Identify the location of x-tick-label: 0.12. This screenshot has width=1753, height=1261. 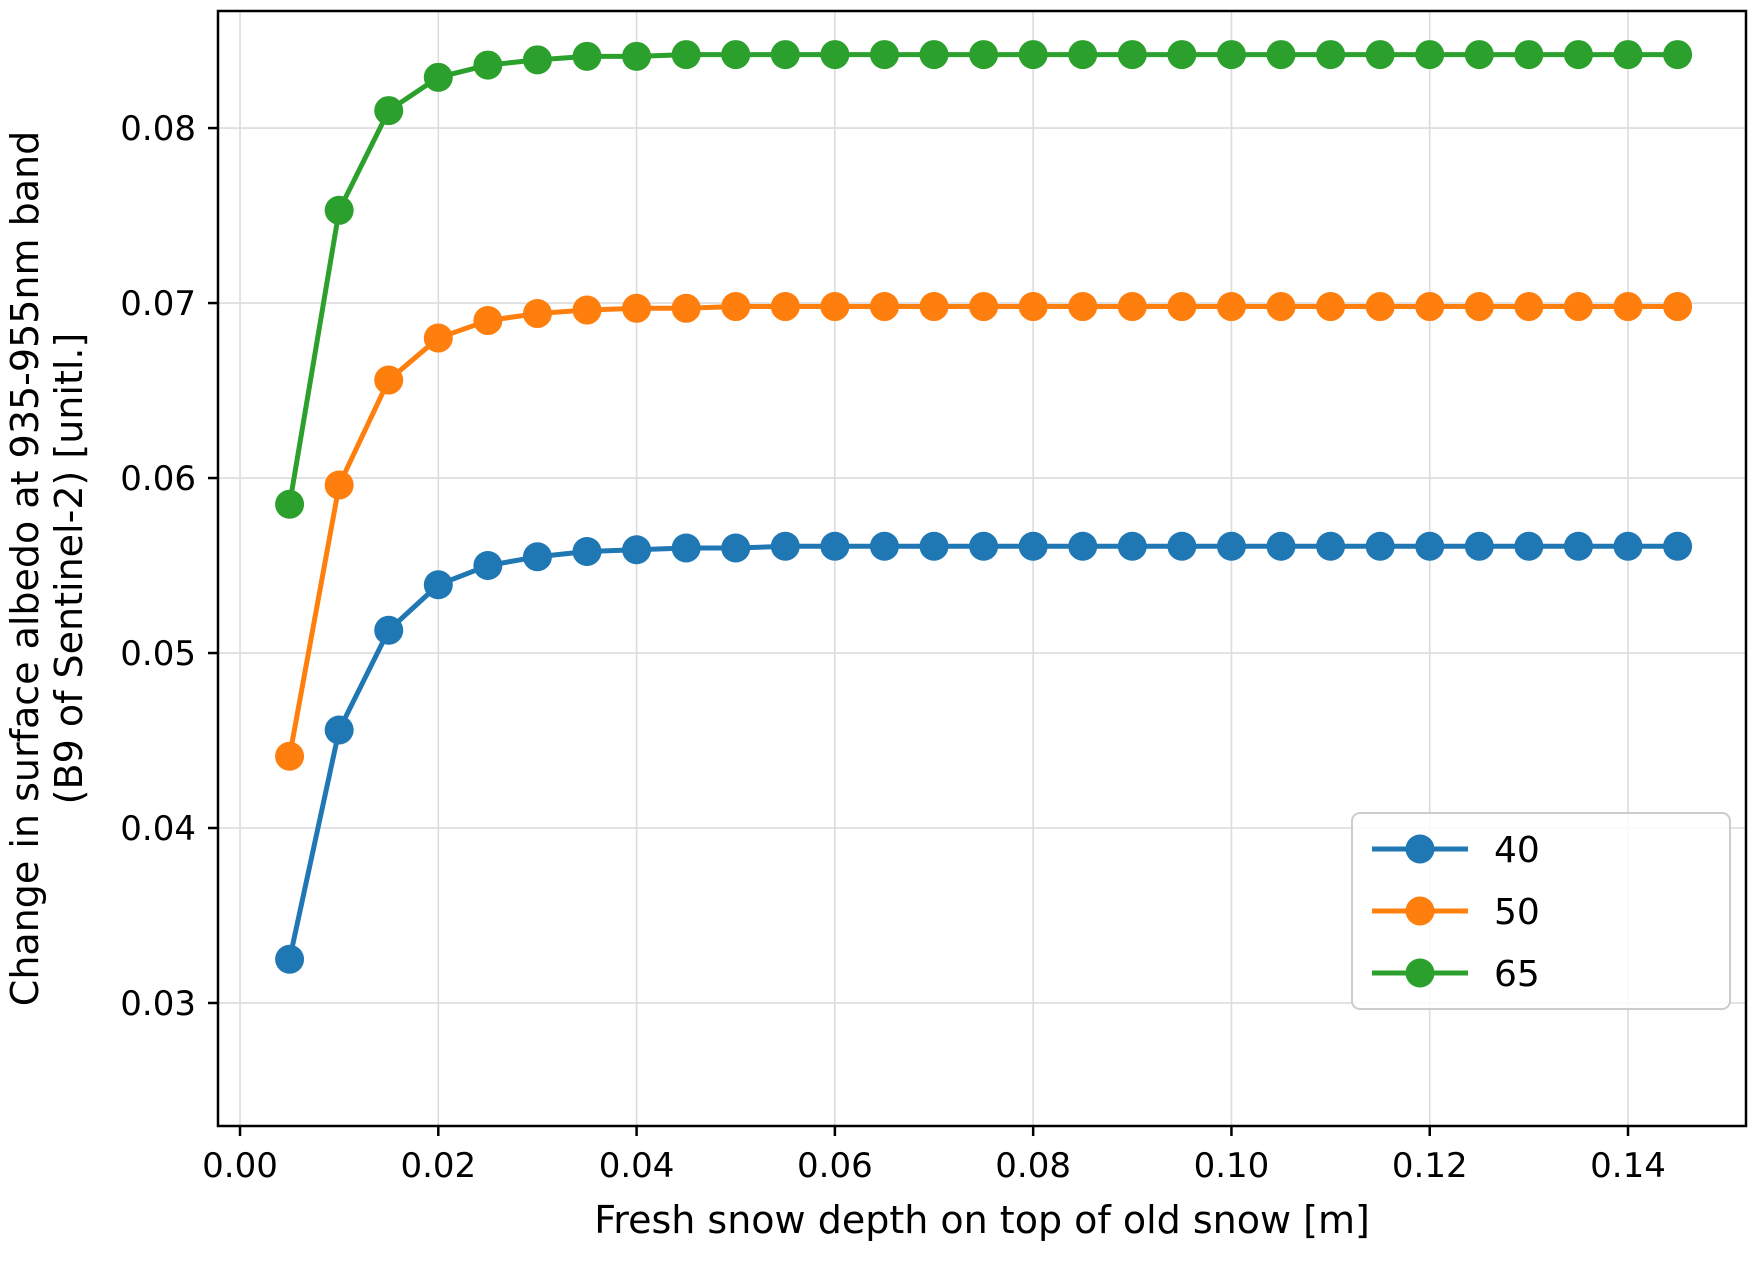
(1430, 1166).